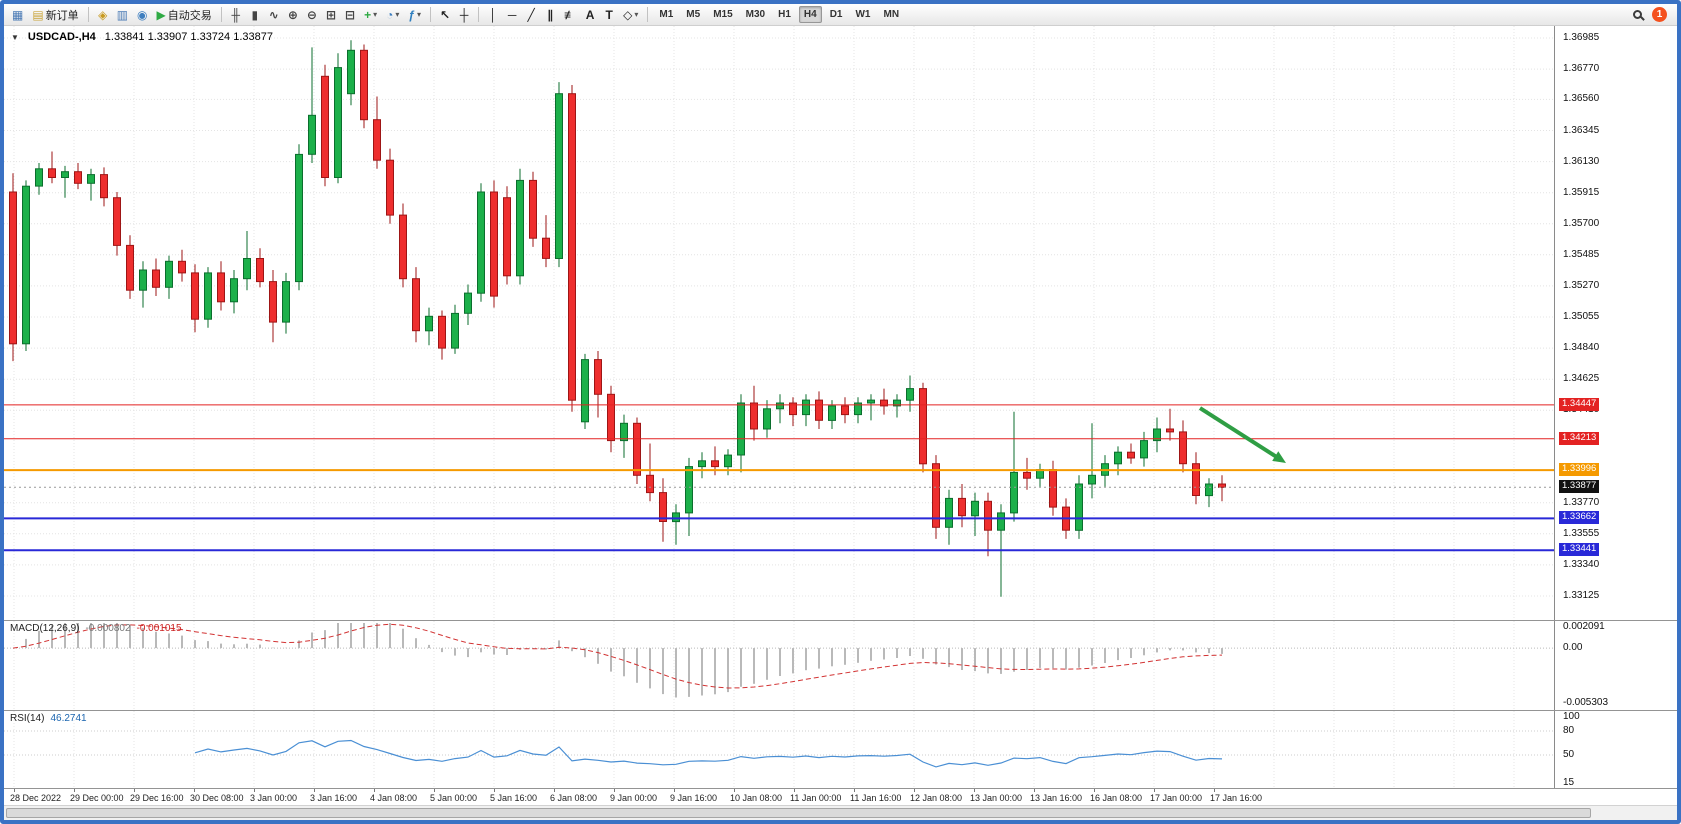 This screenshot has height=824, width=1681. What do you see at coordinates (863, 14) in the screenshot?
I see `timeframe-w1-button: W1` at bounding box center [863, 14].